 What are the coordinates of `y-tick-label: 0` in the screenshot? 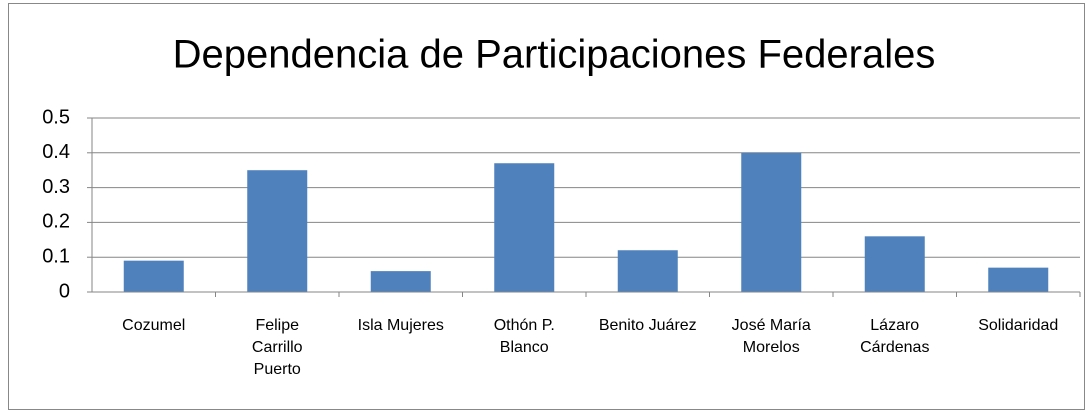 It's located at (64, 291).